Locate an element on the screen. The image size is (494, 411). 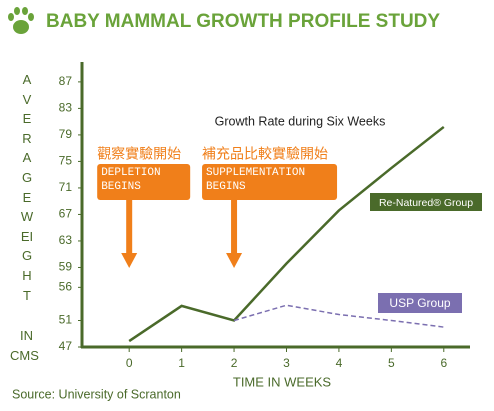
x-tick-label: 1 is located at coordinates (181, 363).